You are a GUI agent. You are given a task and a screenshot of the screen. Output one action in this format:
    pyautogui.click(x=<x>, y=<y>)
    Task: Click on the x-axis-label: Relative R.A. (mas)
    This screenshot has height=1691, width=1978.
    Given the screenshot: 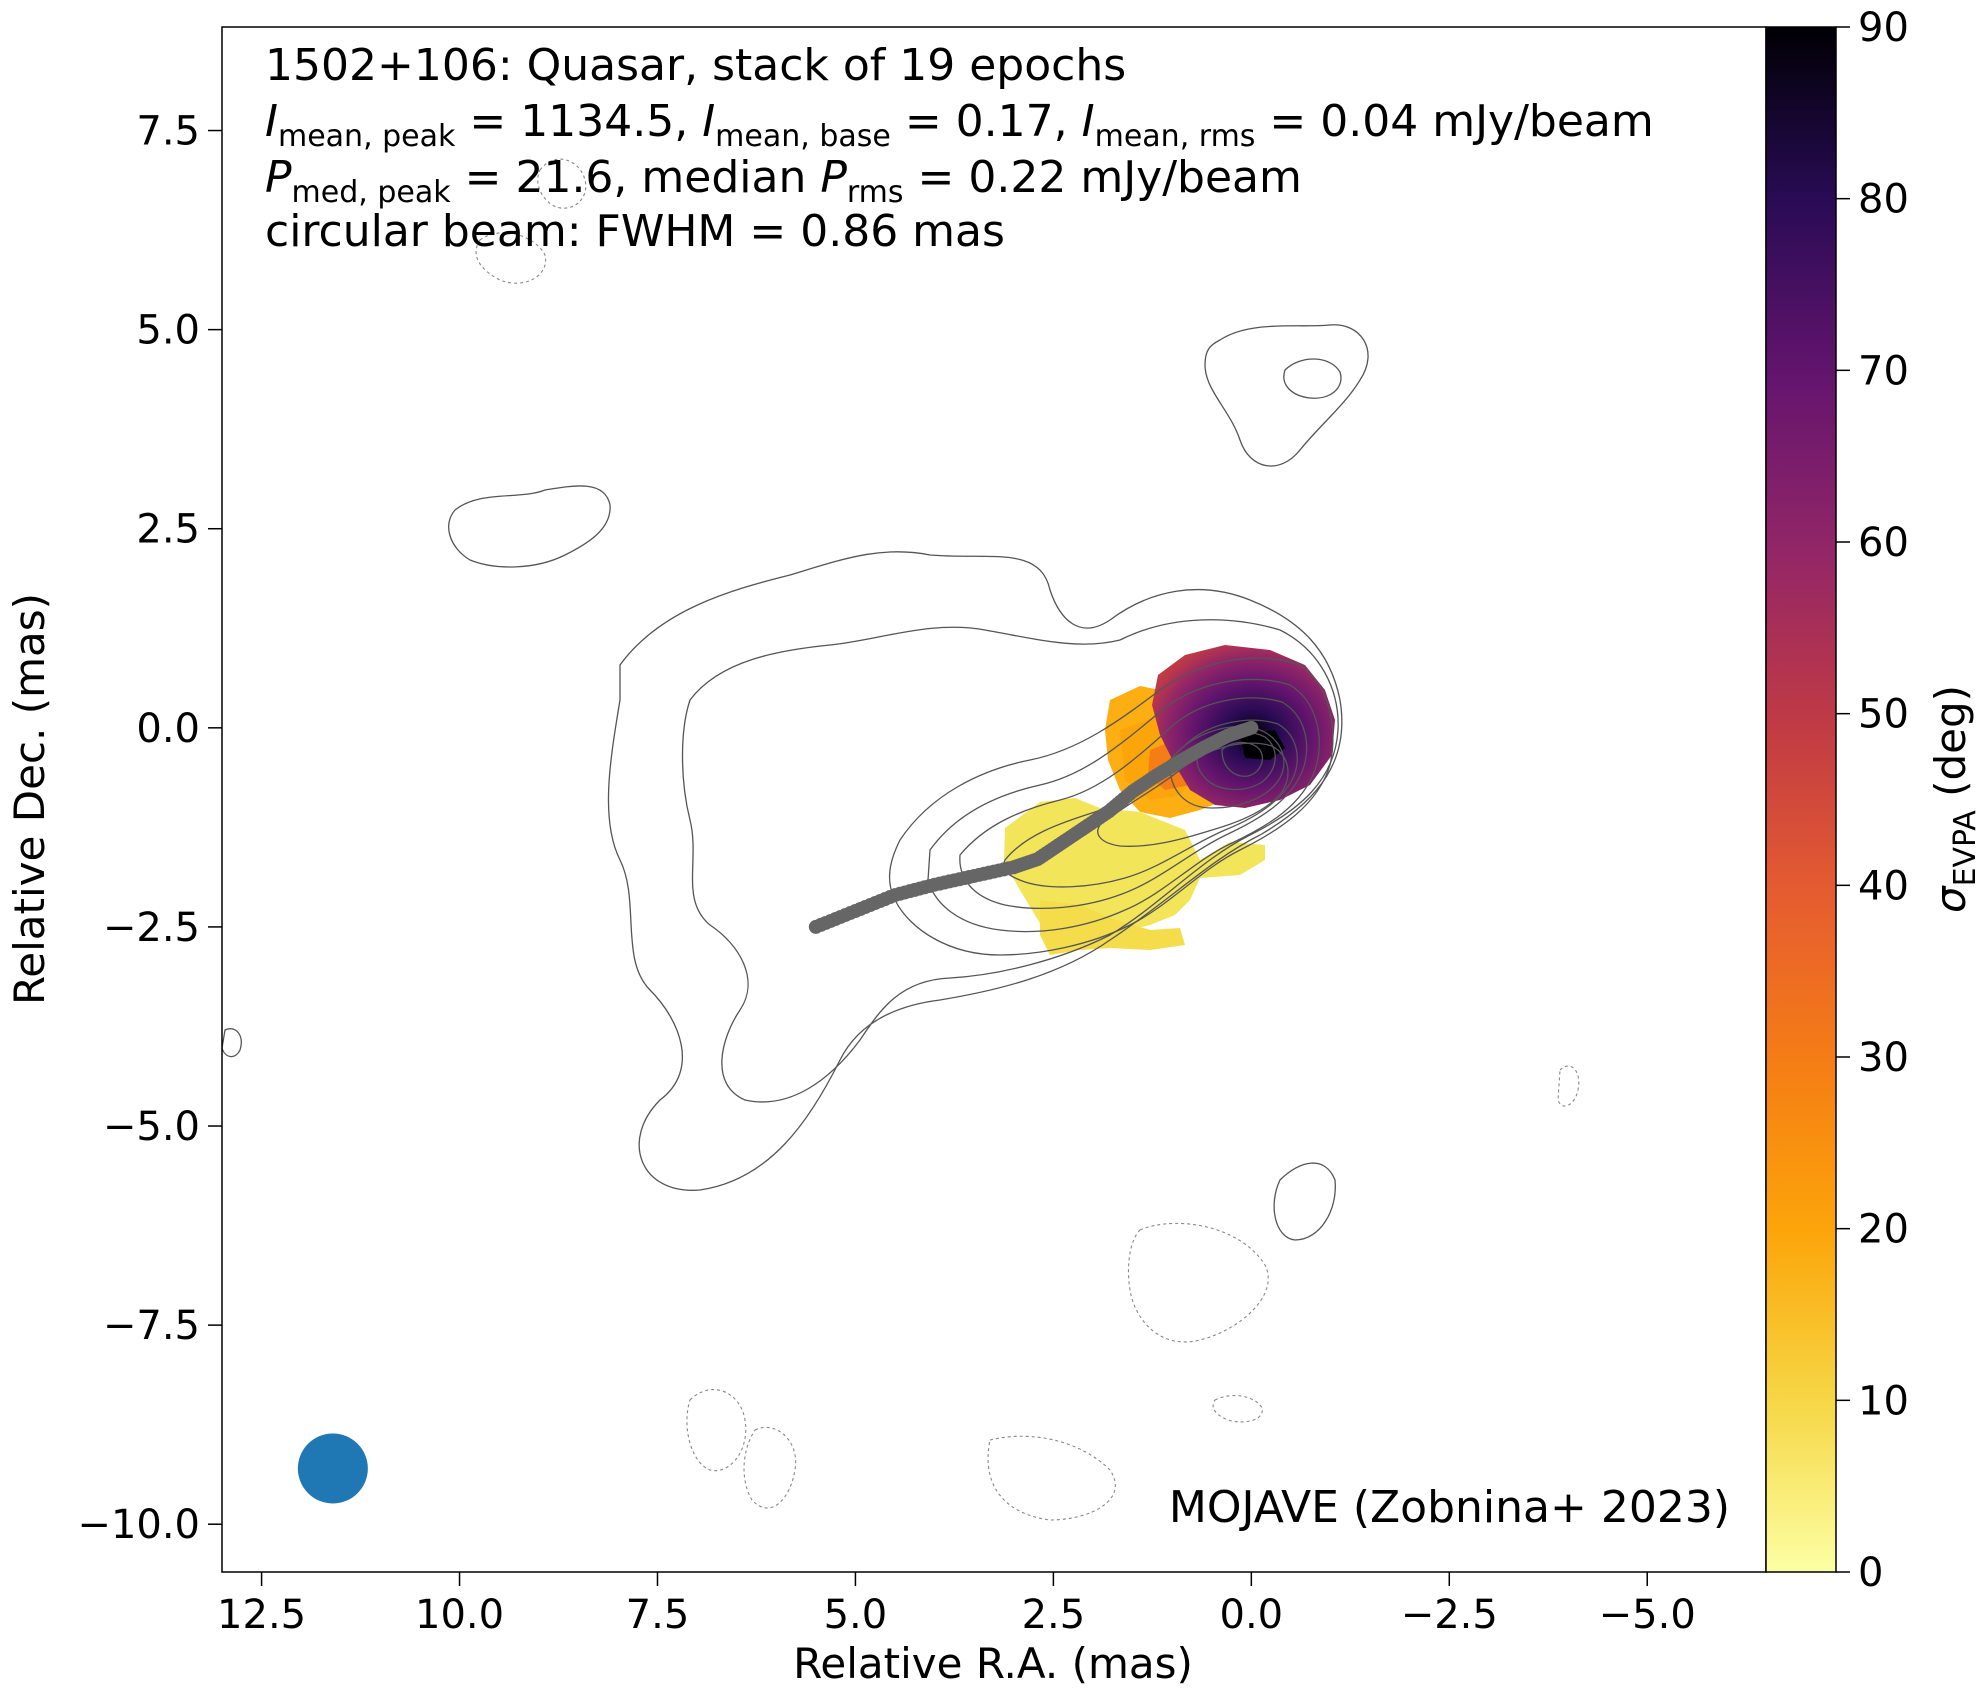 What is the action you would take?
    pyautogui.click(x=993, y=1663)
    